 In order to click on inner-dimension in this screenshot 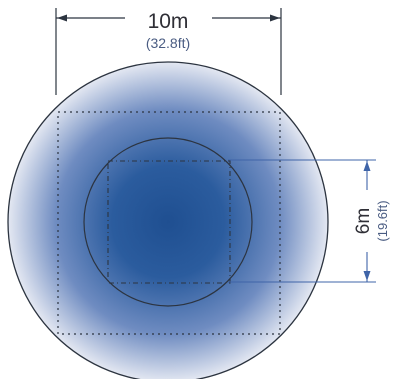, I will do `click(302, 221)`.